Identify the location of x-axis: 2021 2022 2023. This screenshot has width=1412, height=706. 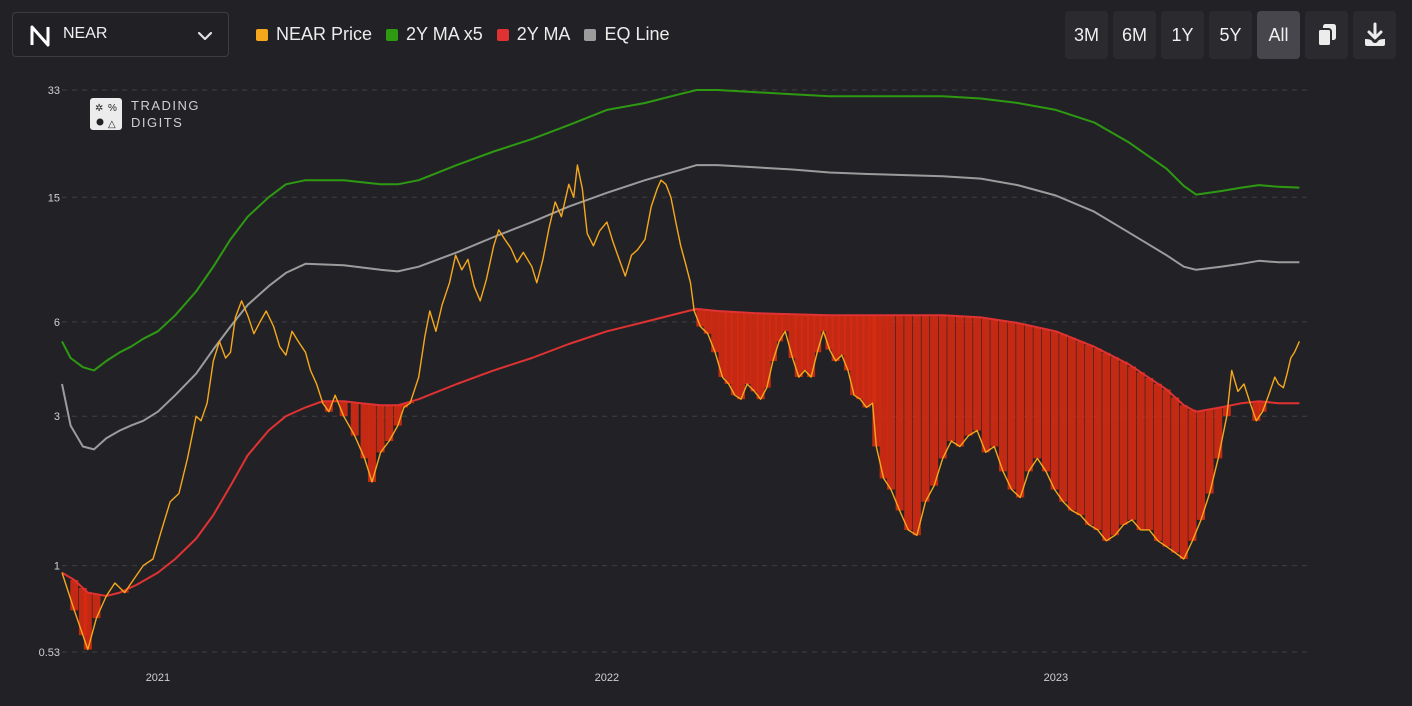
(607, 678).